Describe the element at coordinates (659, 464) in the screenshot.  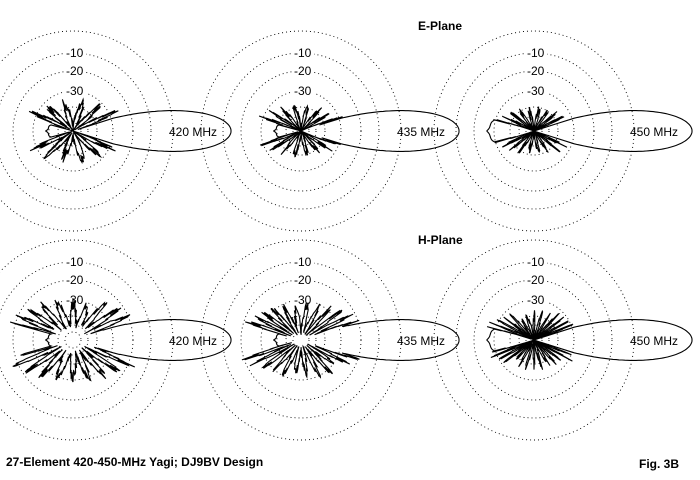
I see `figure-label: Fig. 3B` at that location.